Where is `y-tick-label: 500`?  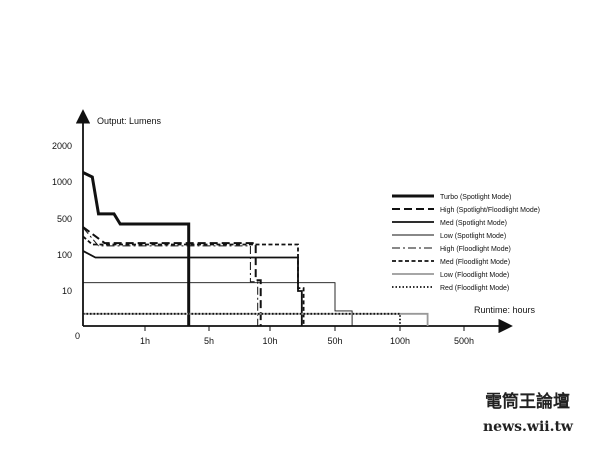 y-tick-label: 500 is located at coordinates (64, 219).